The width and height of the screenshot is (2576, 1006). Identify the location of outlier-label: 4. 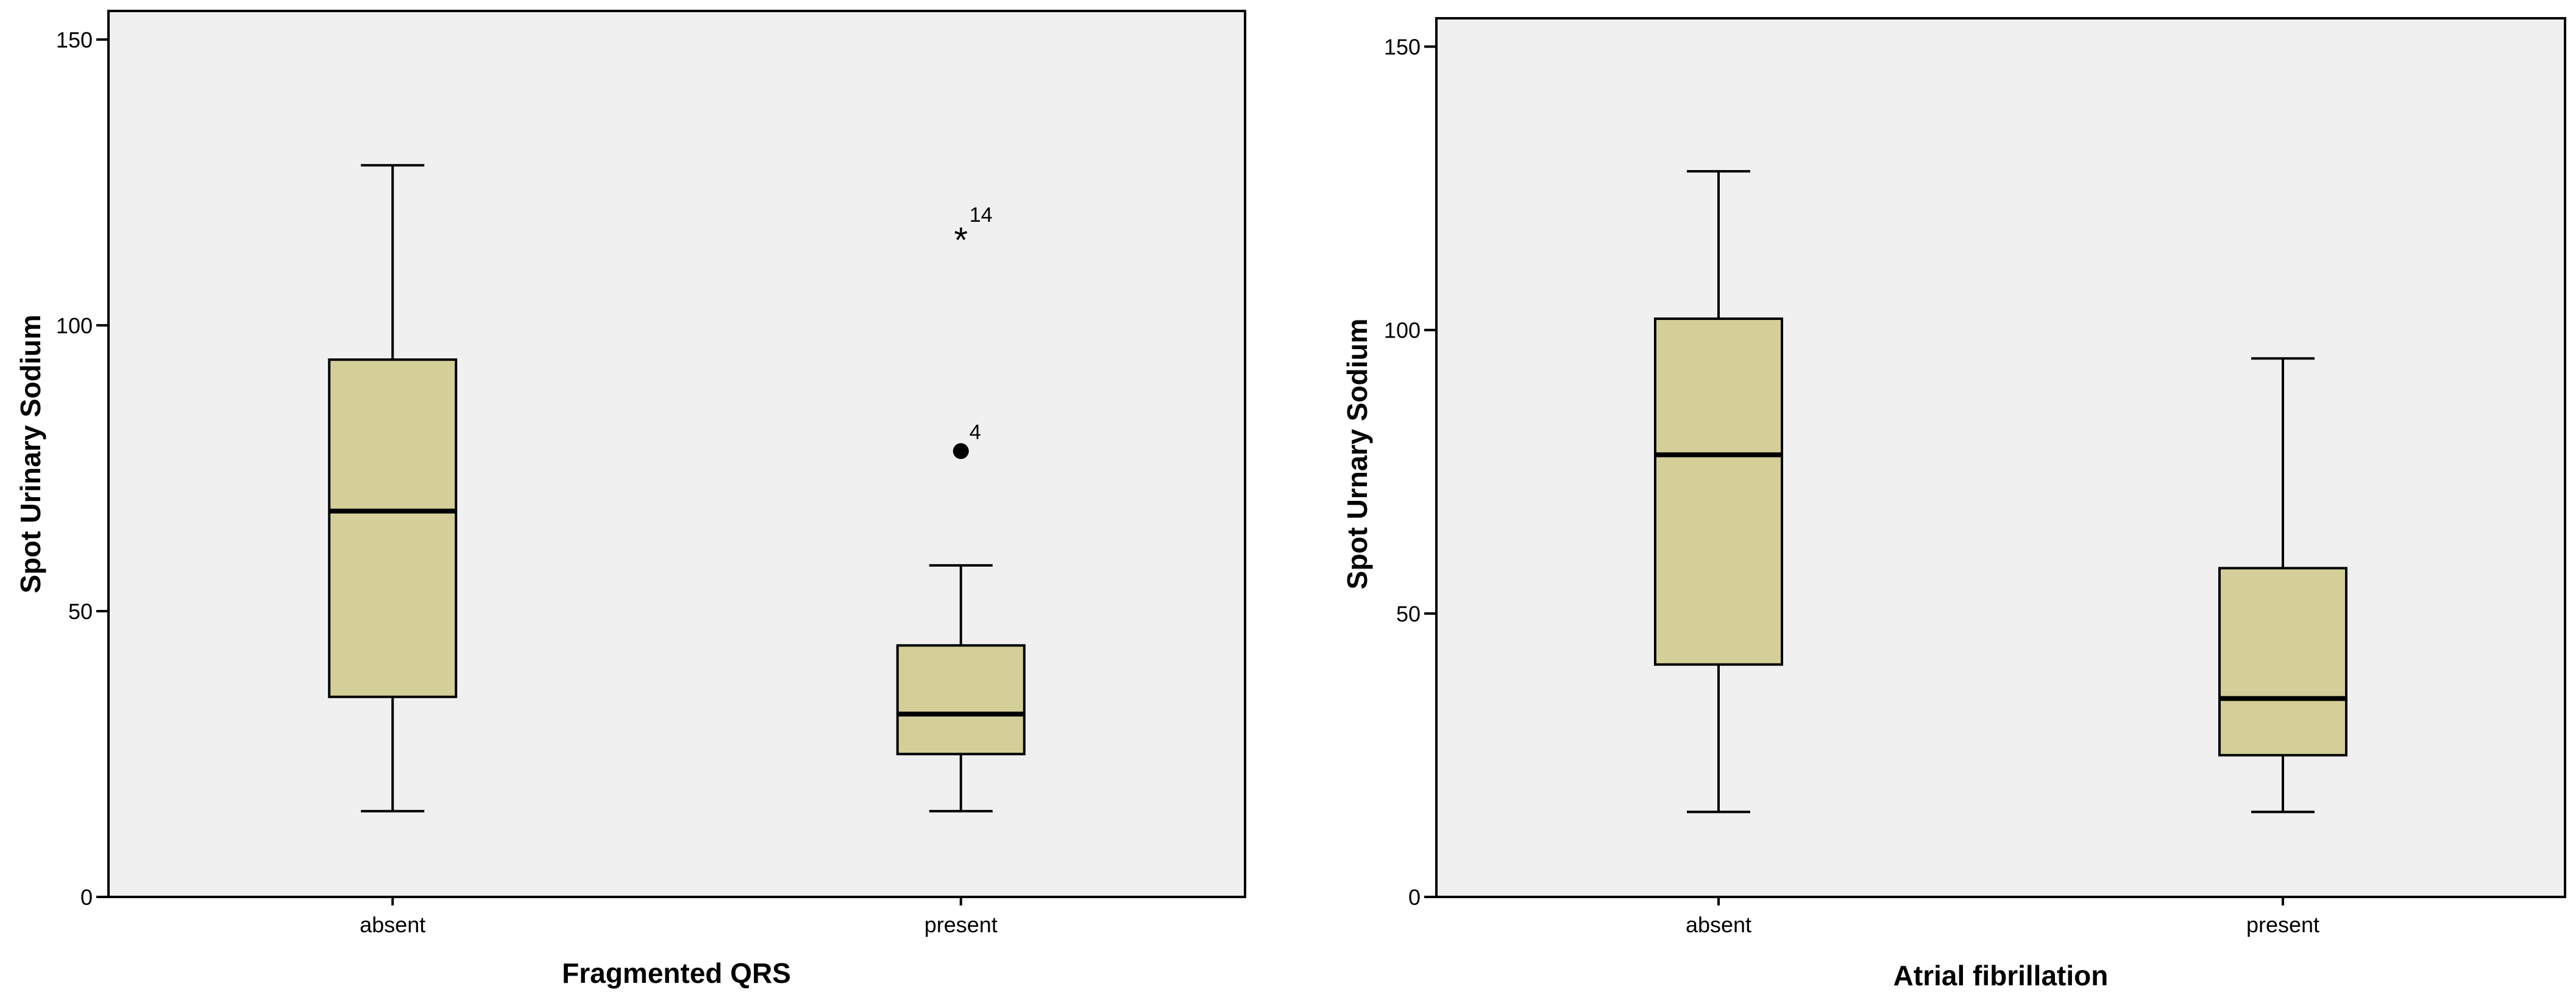
(976, 432).